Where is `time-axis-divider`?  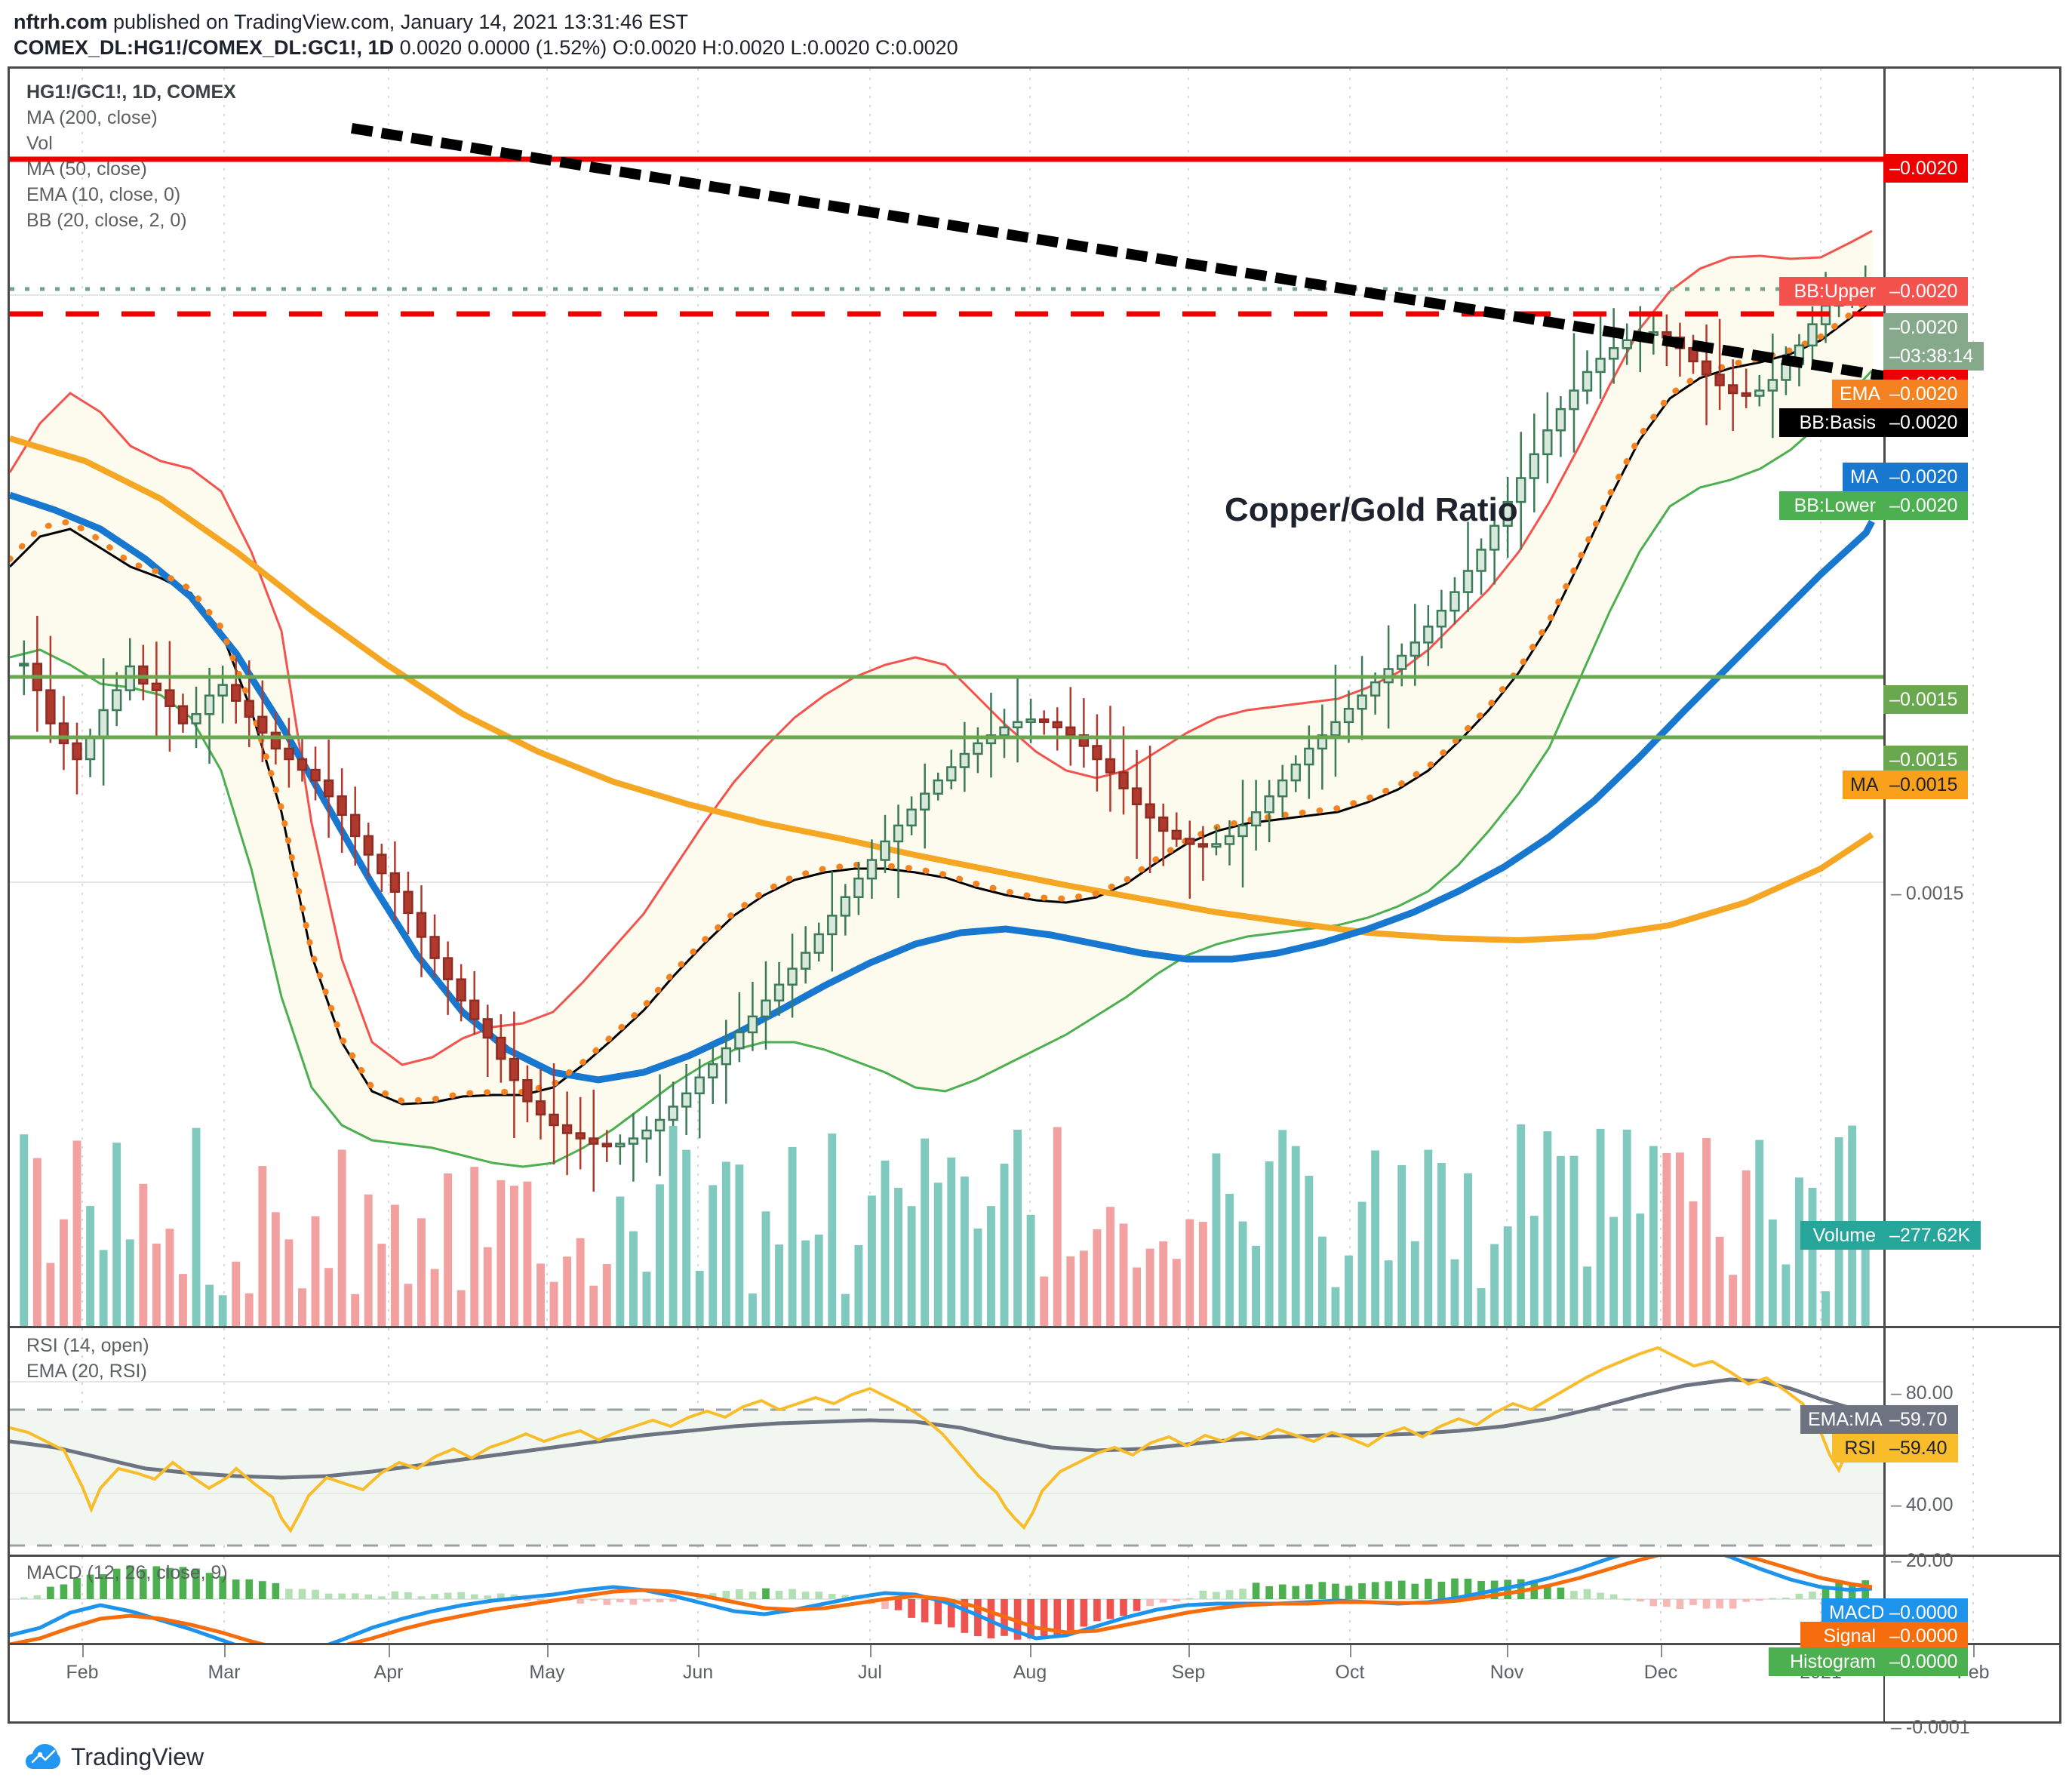
time-axis-divider is located at coordinates (1884, 1684).